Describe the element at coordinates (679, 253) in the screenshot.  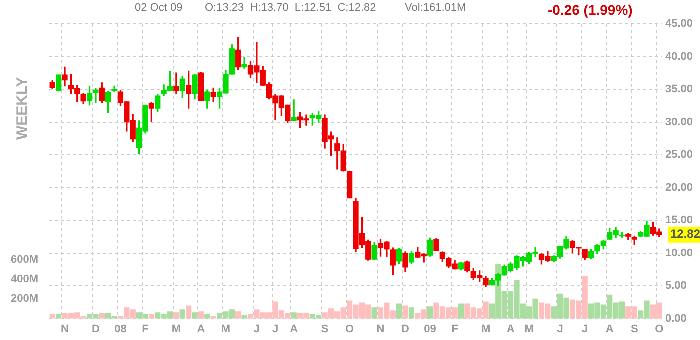
I see `y-tick-label: 10.00` at that location.